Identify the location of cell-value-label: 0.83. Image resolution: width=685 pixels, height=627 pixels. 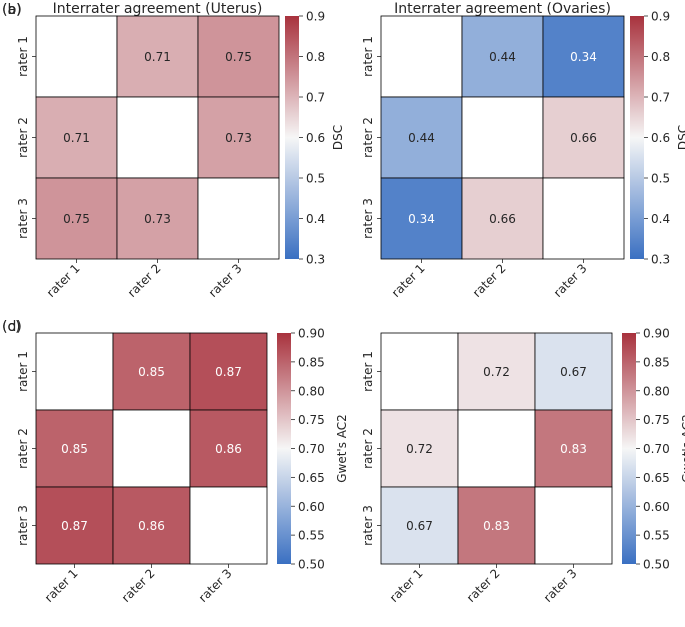
(496, 526).